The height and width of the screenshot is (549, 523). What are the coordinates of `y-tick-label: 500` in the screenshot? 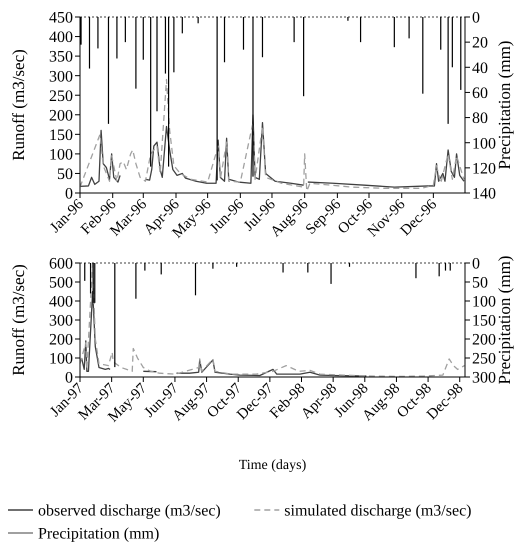 It's located at (61, 283).